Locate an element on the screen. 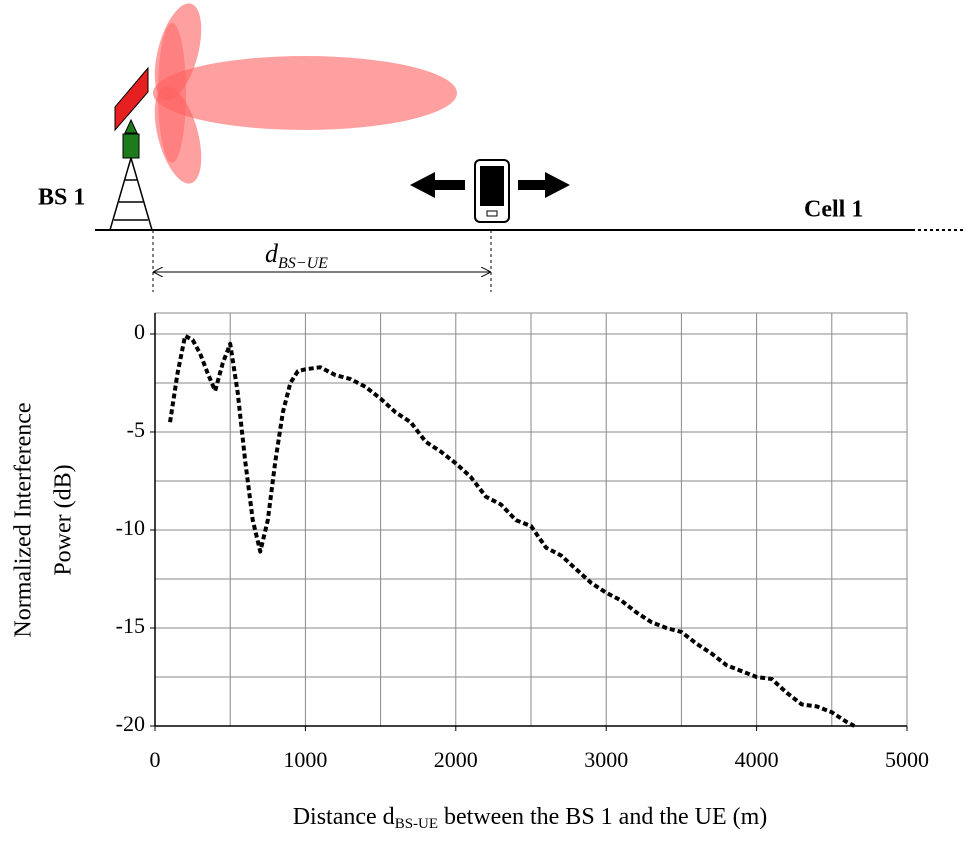 The height and width of the screenshot is (841, 968). y-tick-label: -15 is located at coordinates (130, 625).